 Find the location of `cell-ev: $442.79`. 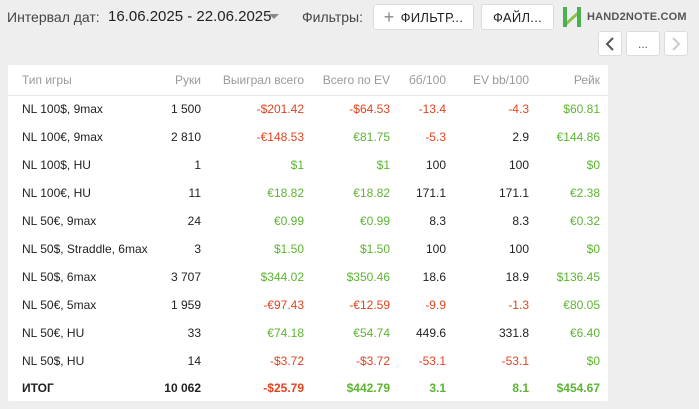

cell-ev: $442.79 is located at coordinates (368, 388).